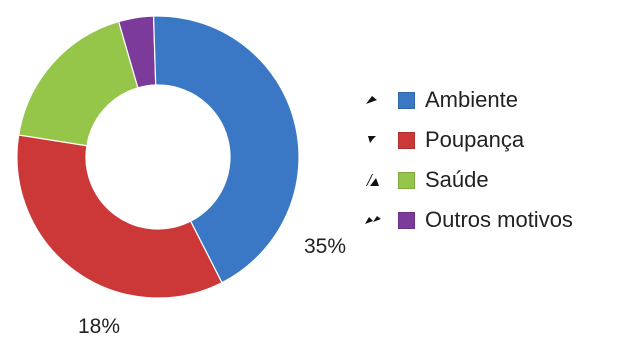 This screenshot has width=632, height=338. What do you see at coordinates (158, 157) in the screenshot?
I see `donut-hole` at bounding box center [158, 157].